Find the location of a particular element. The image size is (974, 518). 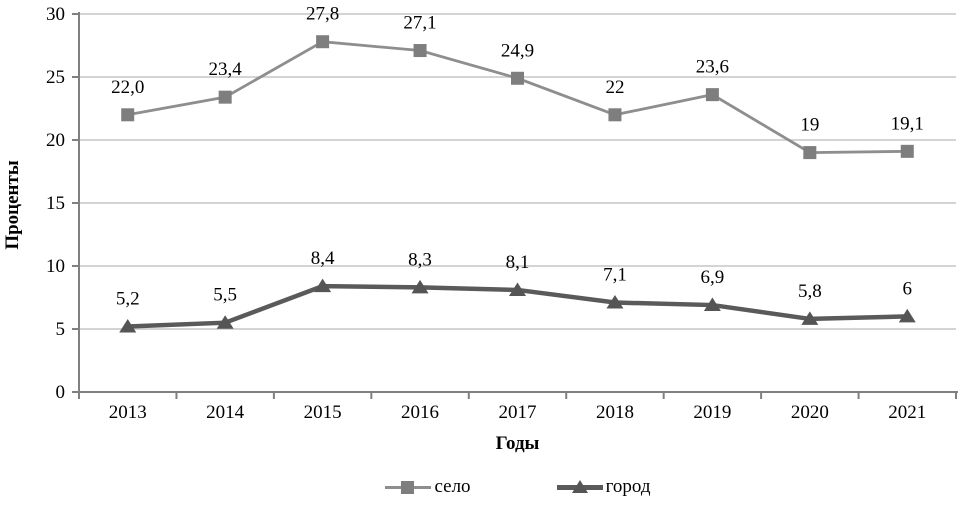

data-point-label: 7,1 is located at coordinates (615, 275).